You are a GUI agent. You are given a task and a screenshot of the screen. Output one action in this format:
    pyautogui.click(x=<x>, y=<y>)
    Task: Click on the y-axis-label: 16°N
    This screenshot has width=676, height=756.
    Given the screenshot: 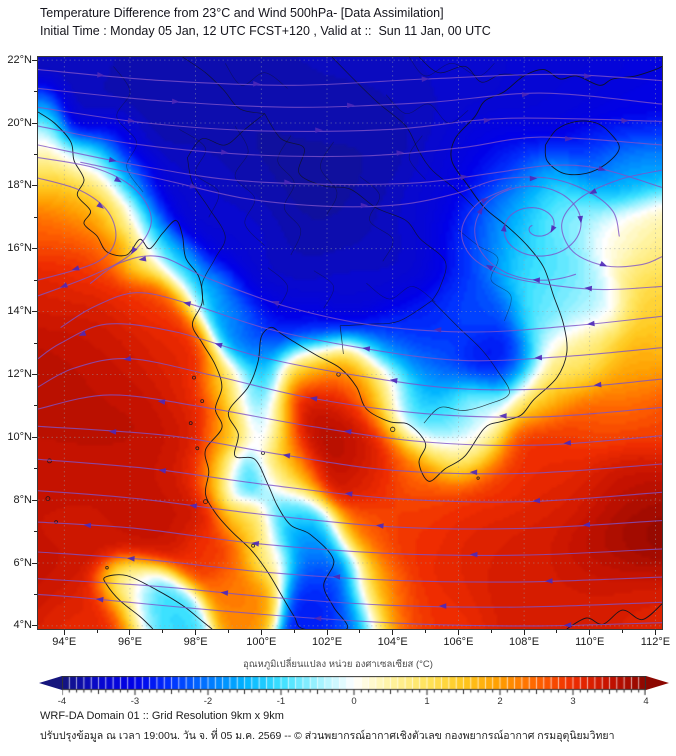 What is the action you would take?
    pyautogui.click(x=19, y=248)
    